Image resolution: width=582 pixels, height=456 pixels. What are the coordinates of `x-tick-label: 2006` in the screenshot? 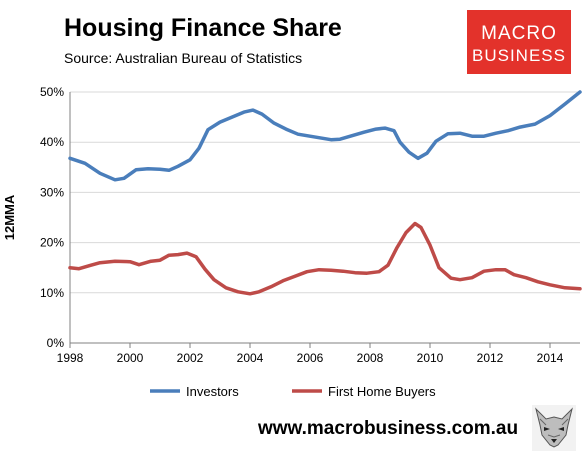 It's located at (310, 358).